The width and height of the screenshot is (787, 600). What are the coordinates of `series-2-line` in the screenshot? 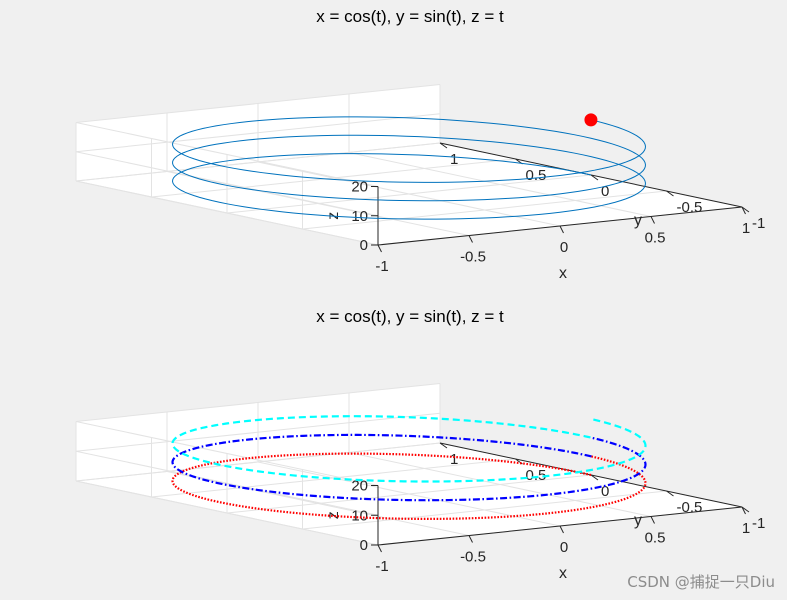 It's located at (409, 467).